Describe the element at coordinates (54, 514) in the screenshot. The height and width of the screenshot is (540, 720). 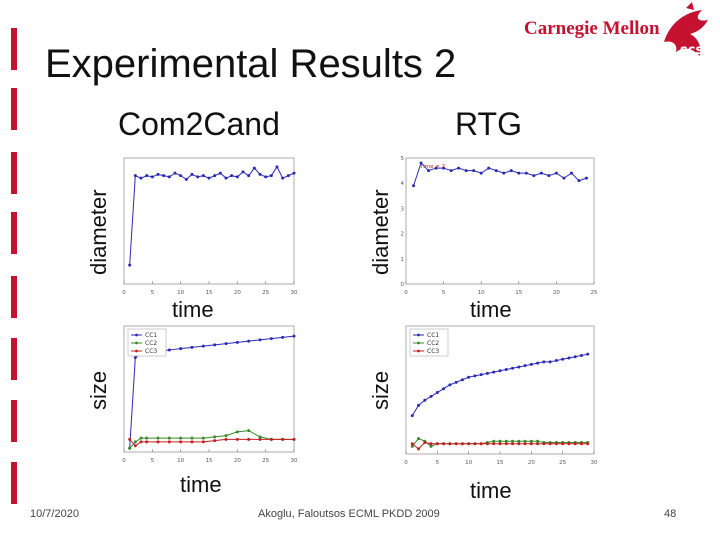
I see `footer-date: 10/7/2020` at that location.